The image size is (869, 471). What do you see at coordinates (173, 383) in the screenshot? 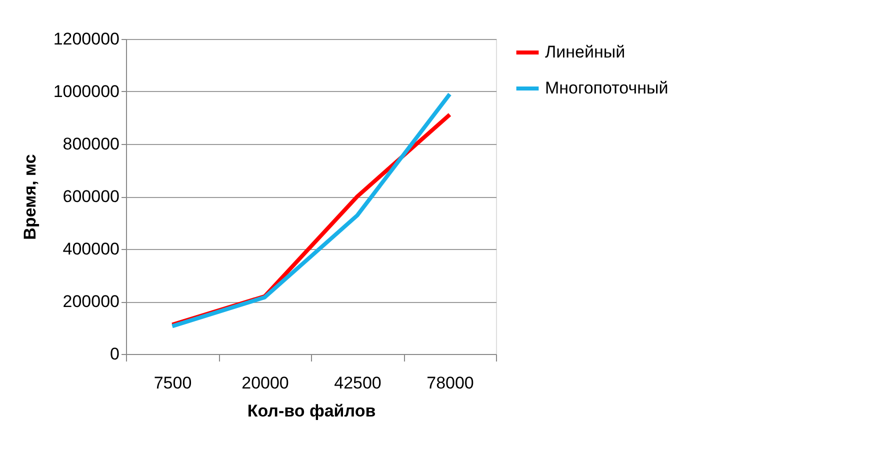
I see `x-tick-label: 7500` at bounding box center [173, 383].